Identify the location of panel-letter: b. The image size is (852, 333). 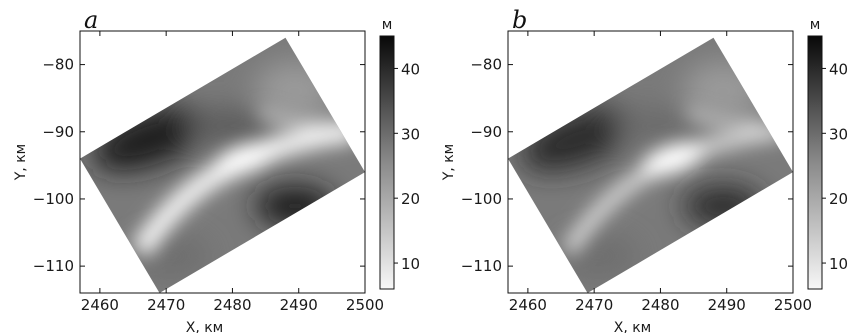
(519, 20).